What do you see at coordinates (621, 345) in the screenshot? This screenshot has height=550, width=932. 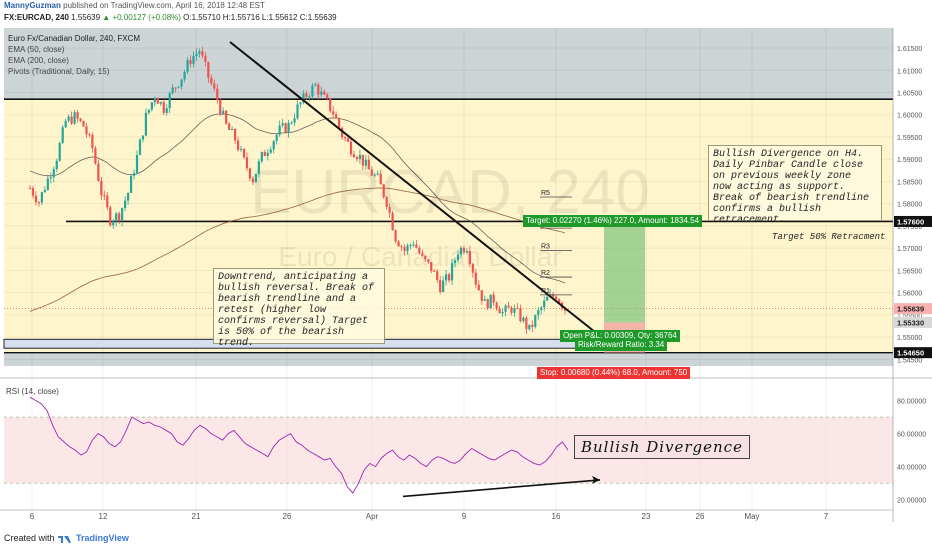 I see `risk-reward-tag: Risk/Reward Ratio: 3.34` at bounding box center [621, 345].